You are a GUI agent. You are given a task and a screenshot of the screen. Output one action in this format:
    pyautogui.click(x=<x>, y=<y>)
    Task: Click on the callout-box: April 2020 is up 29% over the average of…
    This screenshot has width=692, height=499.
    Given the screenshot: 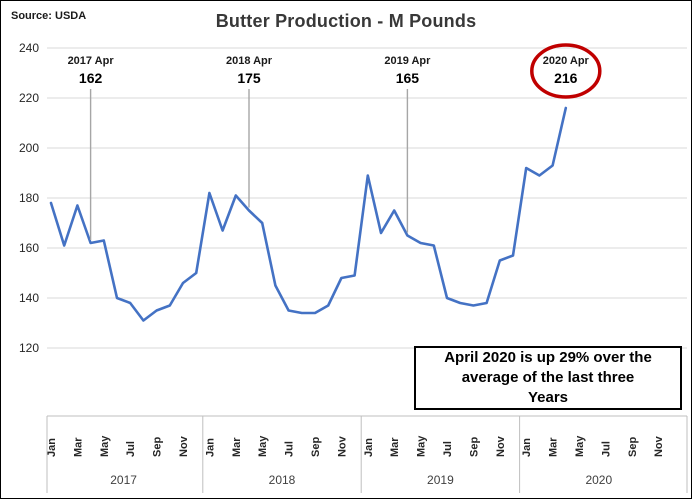 What is the action you would take?
    pyautogui.click(x=548, y=378)
    